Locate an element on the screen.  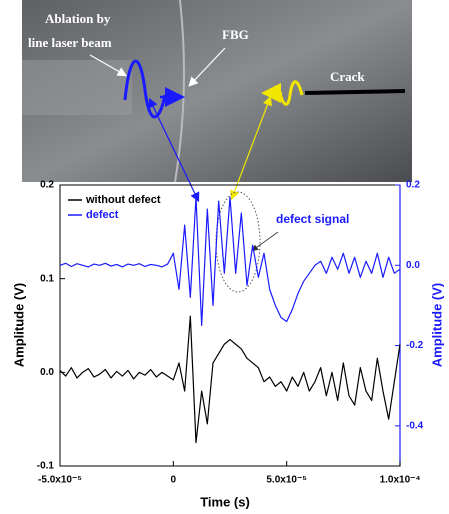
y-tick-label: 0.0 is located at coordinates (47, 372).